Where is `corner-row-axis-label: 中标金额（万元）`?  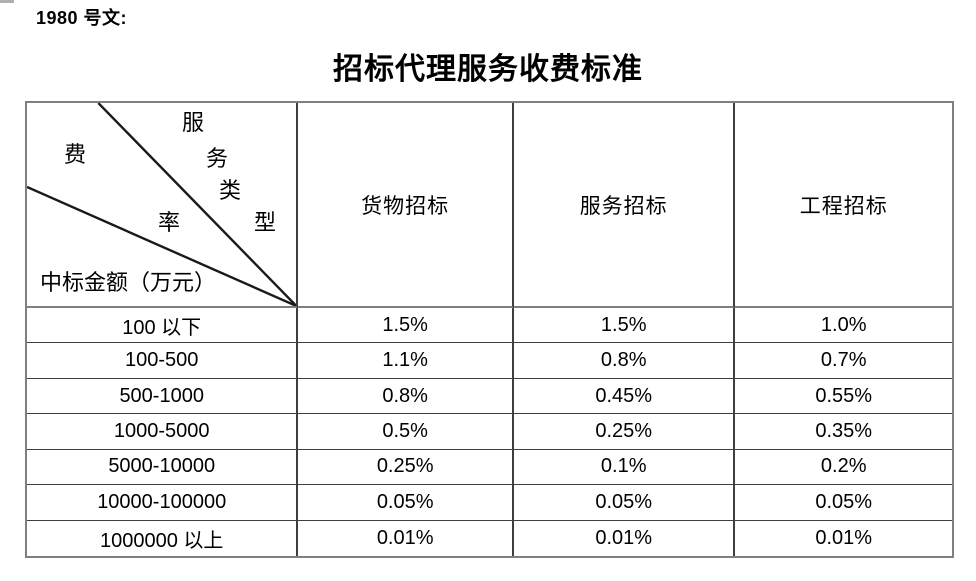 corner-row-axis-label: 中标金额（万元） is located at coordinates (128, 282).